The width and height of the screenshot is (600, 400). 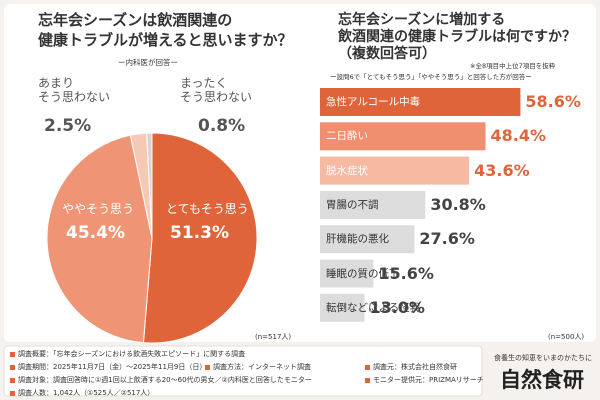 I want to click on slice-value: 45.4%, so click(x=95, y=233).